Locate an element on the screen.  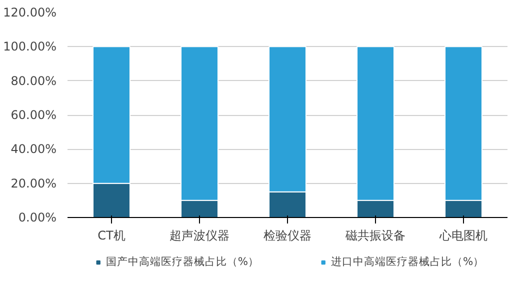
y-tick-label: 100.00% is located at coordinates (29, 47).